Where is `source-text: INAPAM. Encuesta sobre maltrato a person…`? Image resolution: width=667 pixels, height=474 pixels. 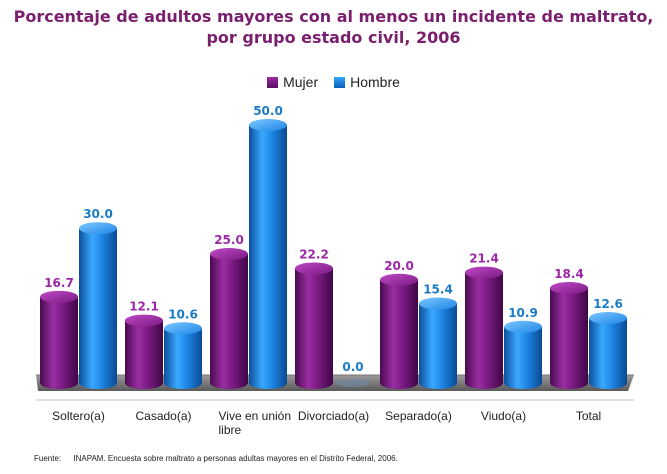
source-text: INAPAM. Encuesta sobre maltrato a person… is located at coordinates (235, 458).